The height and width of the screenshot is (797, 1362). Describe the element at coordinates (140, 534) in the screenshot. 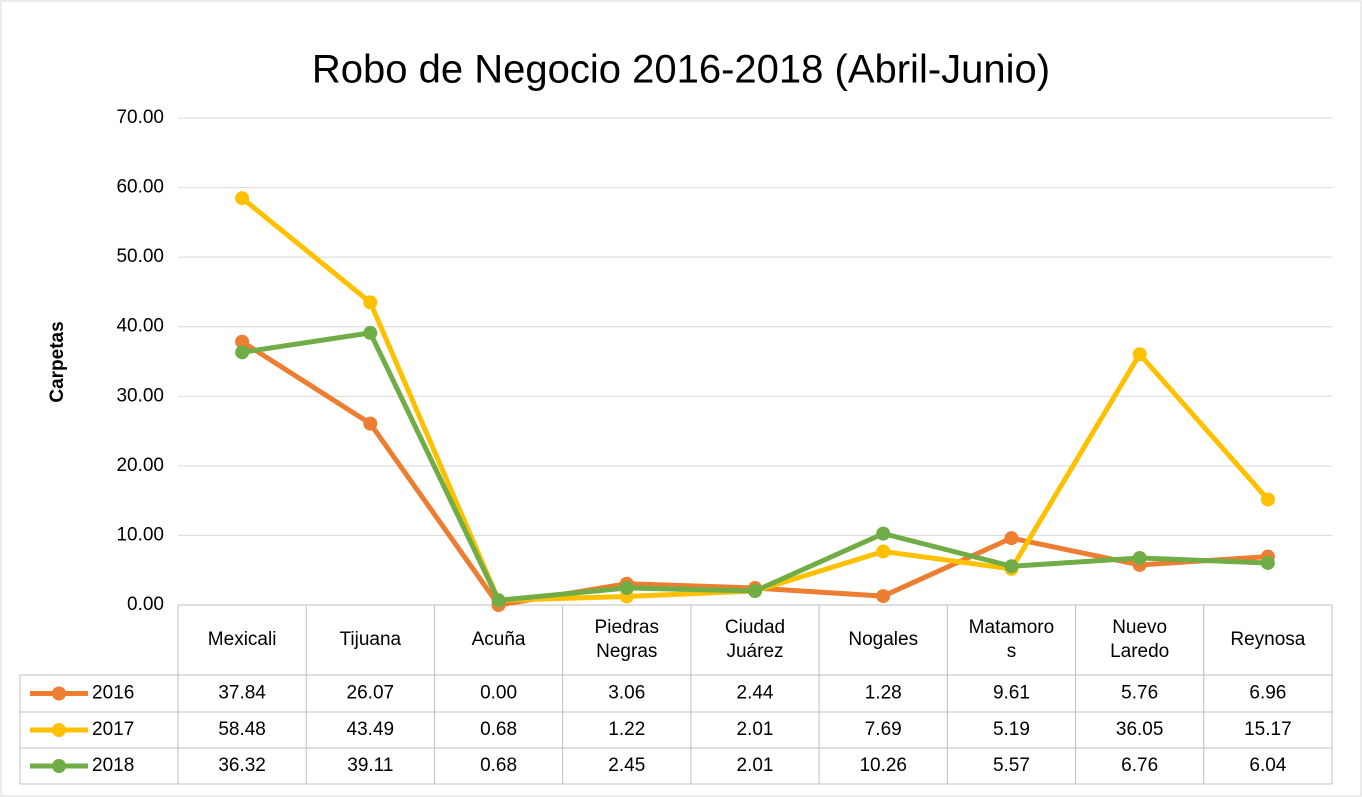

I see `y-tick-label: 10.00` at that location.